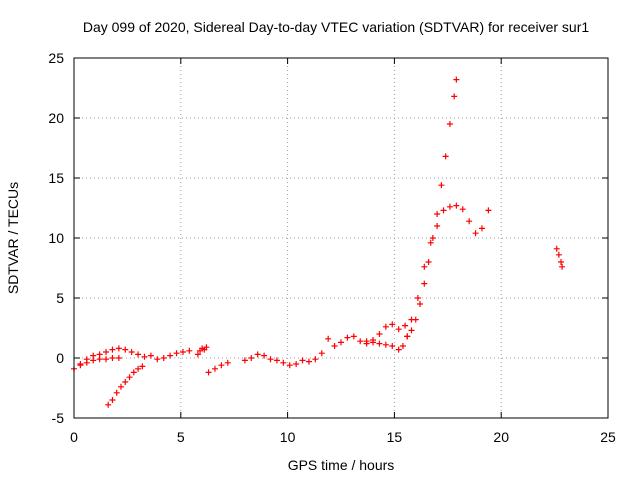 The height and width of the screenshot is (480, 640). What do you see at coordinates (56, 58) in the screenshot?
I see `y-tick-label: 25` at bounding box center [56, 58].